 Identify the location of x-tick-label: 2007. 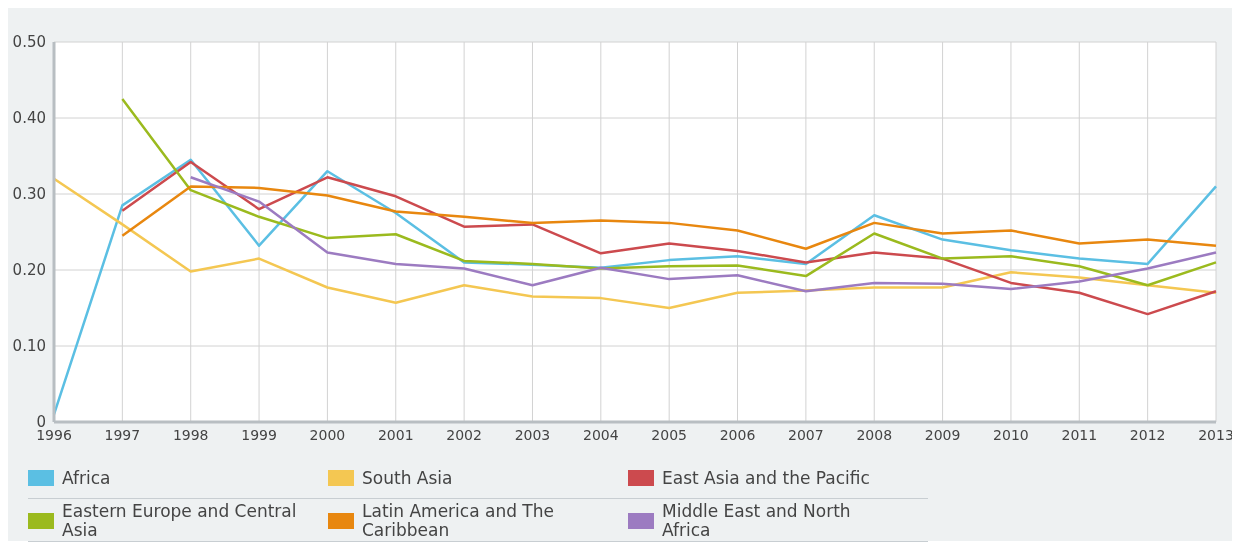
(806, 434).